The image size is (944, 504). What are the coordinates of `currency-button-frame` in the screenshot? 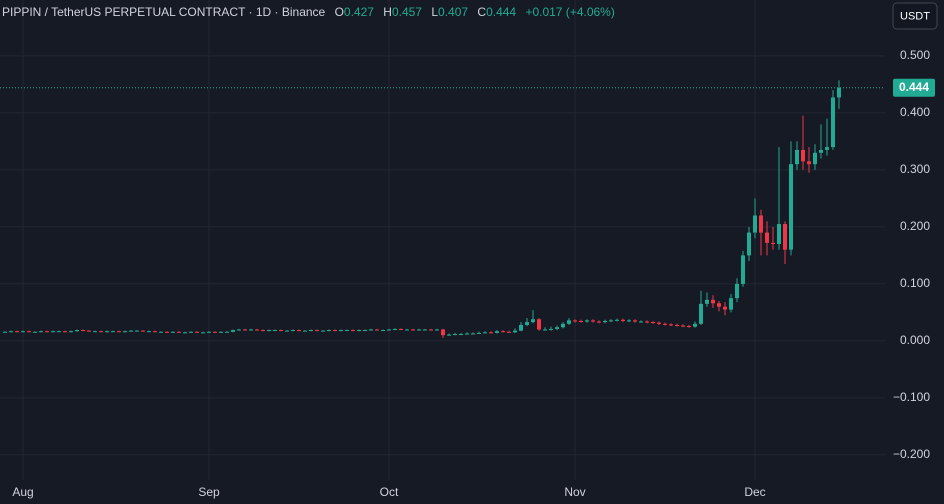 It's located at (915, 16).